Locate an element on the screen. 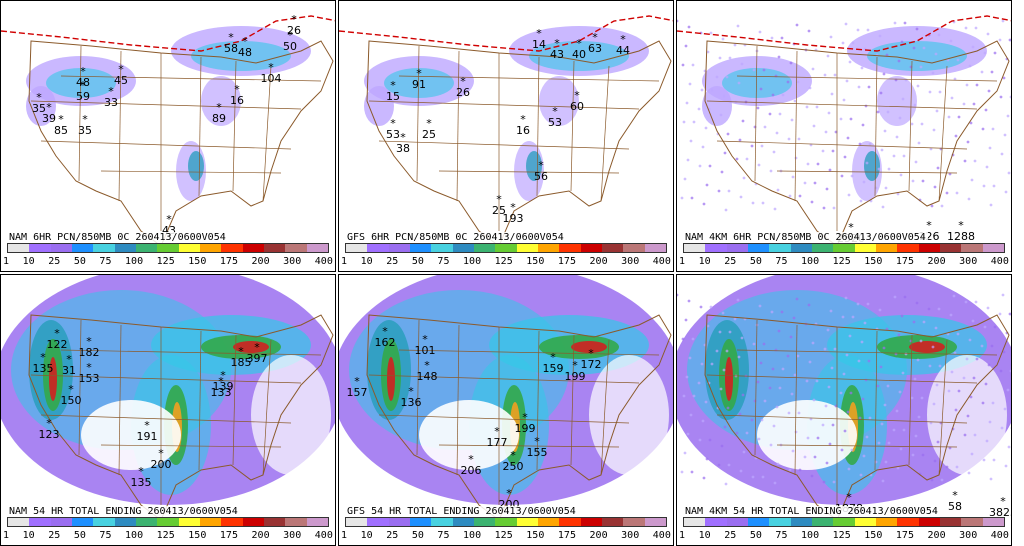 This screenshot has height=546, width=1024. svg-text: 185 is located at coordinates (241, 362).